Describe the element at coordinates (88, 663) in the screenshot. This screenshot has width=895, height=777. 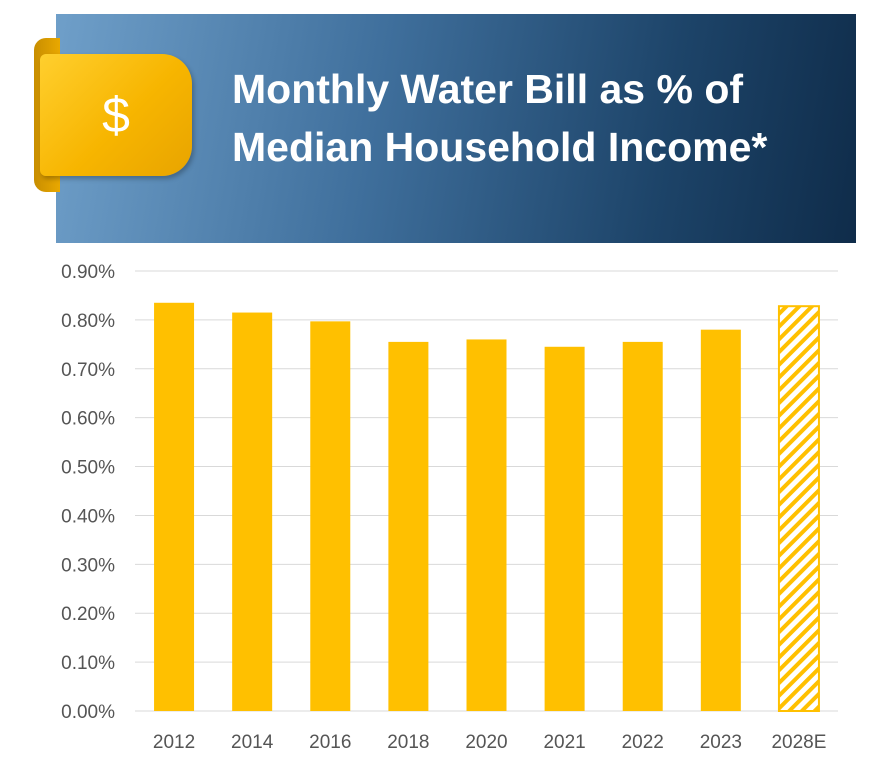
I see `y-tick-label: 0.10%` at that location.